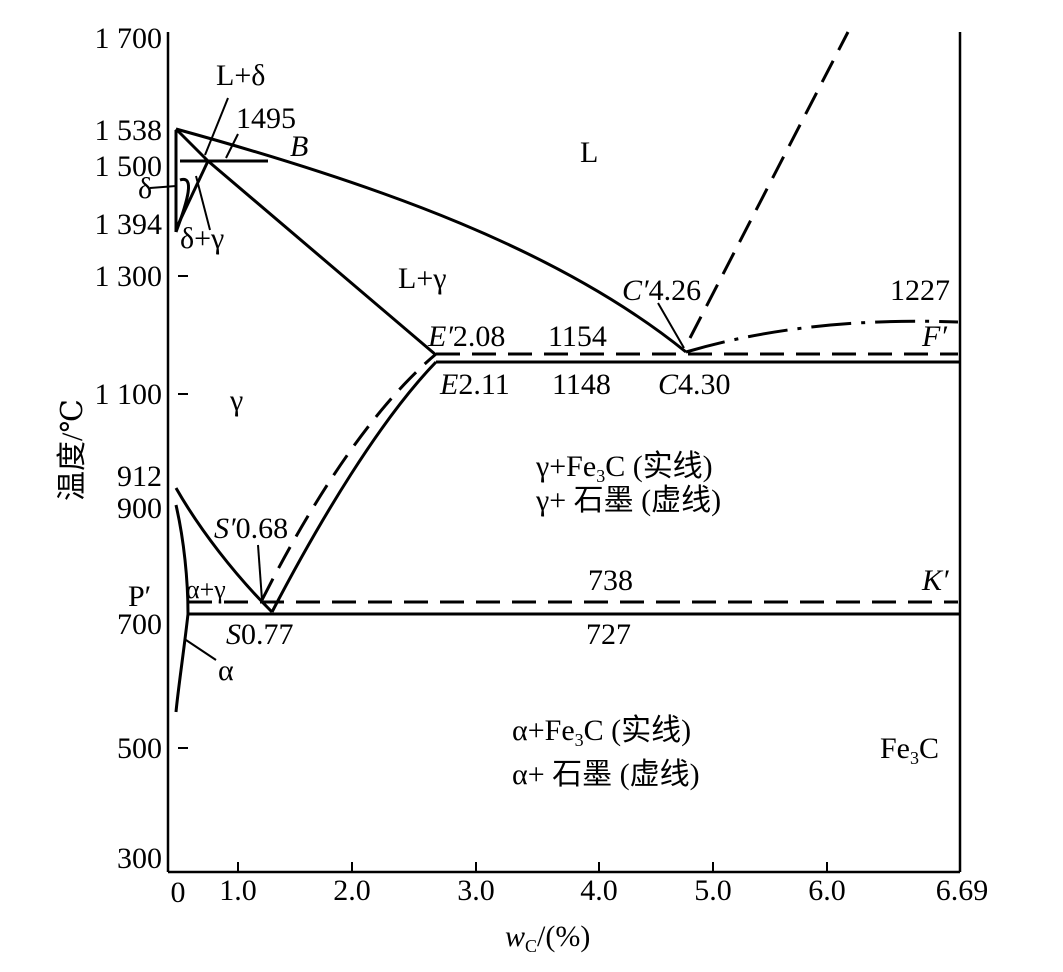 The width and height of the screenshot is (1063, 972). Describe the element at coordinates (909, 750) in the screenshot. I see `label-fe3c: Fe3C` at that location.